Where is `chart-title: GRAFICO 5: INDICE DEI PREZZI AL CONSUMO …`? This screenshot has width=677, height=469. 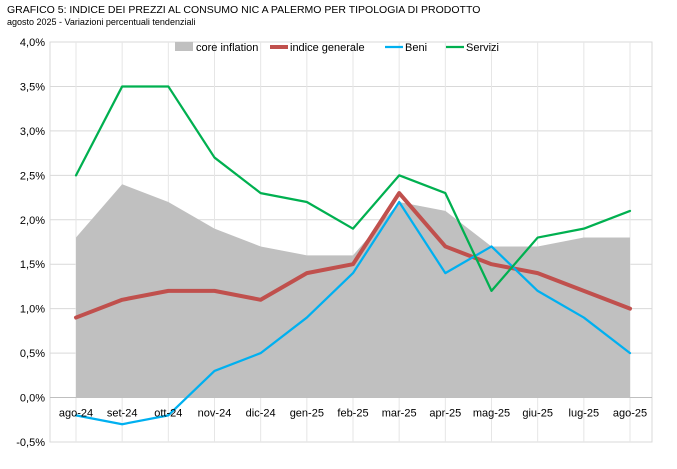
chart-title: GRAFICO 5: INDICE DEI PREZZI AL CONSUMO … is located at coordinates (244, 10).